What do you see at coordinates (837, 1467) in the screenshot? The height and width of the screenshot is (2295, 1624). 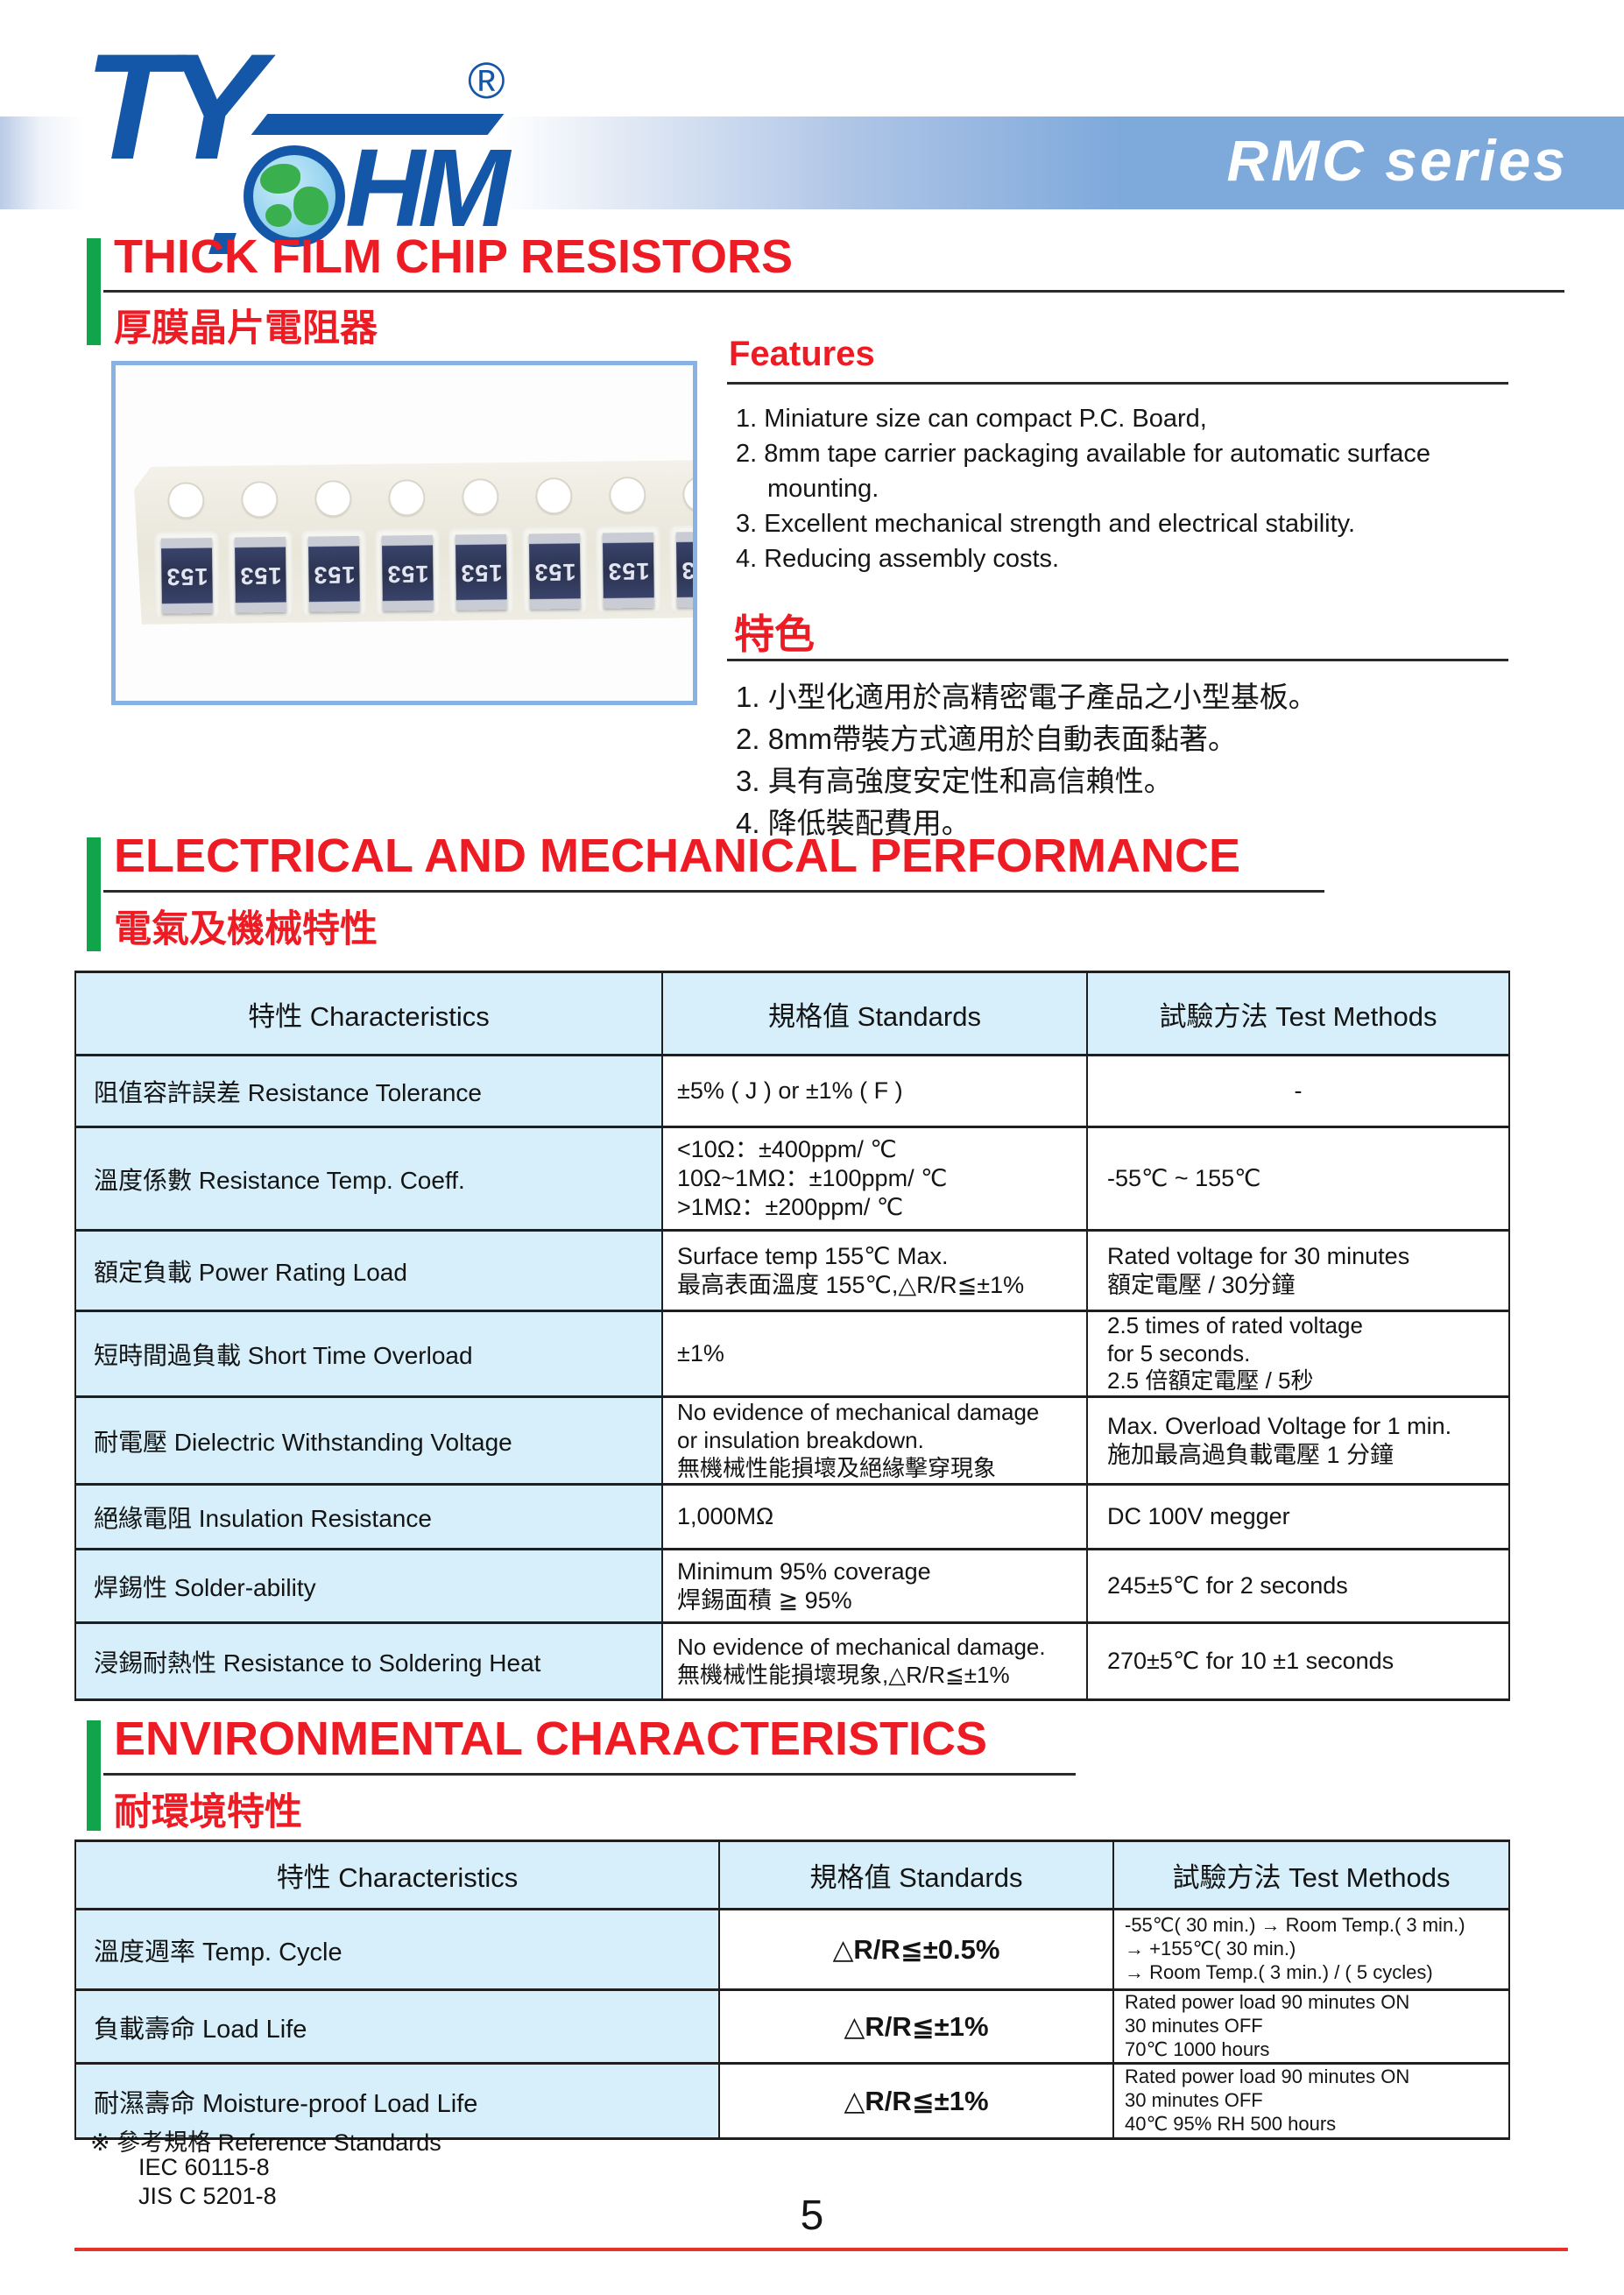 I see `cell-line: 無機械性能損壞及絕緣擊穿現象` at bounding box center [837, 1467].